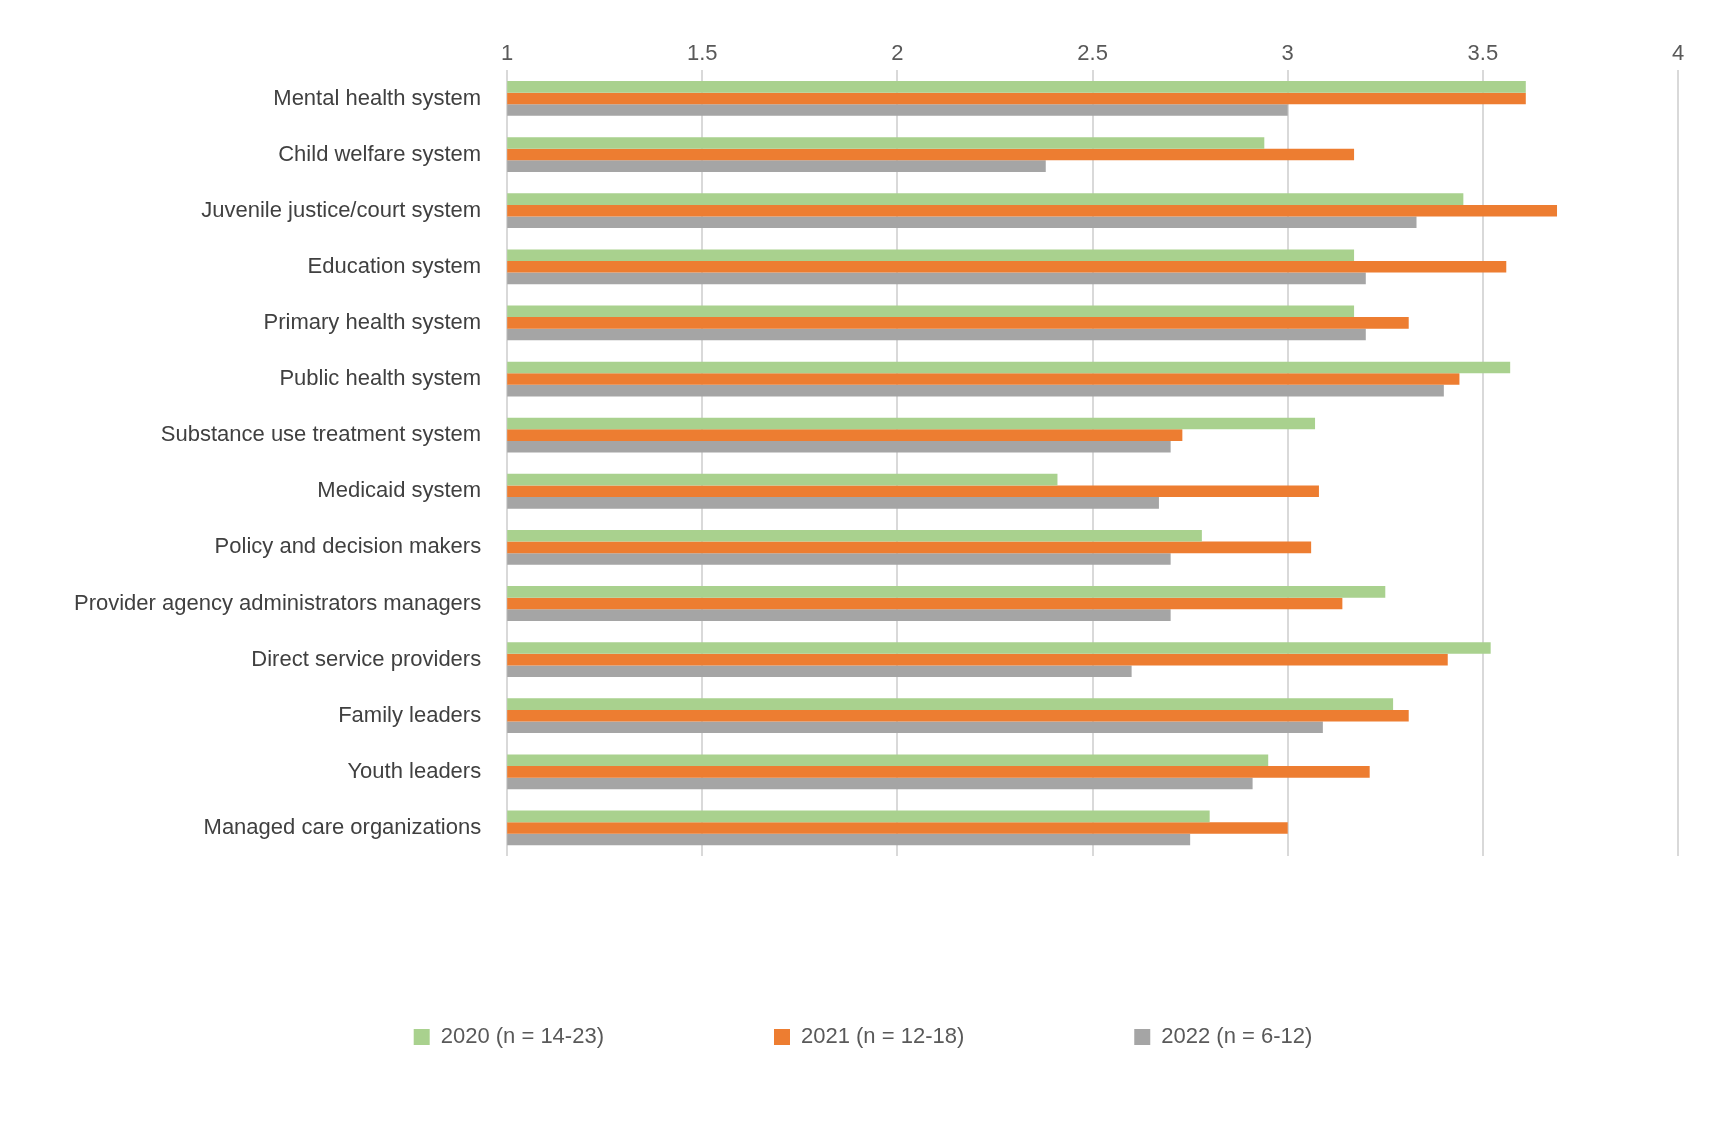  What do you see at coordinates (522, 1036) in the screenshot?
I see `legend-label: 2020 (n = 14-23)` at bounding box center [522, 1036].